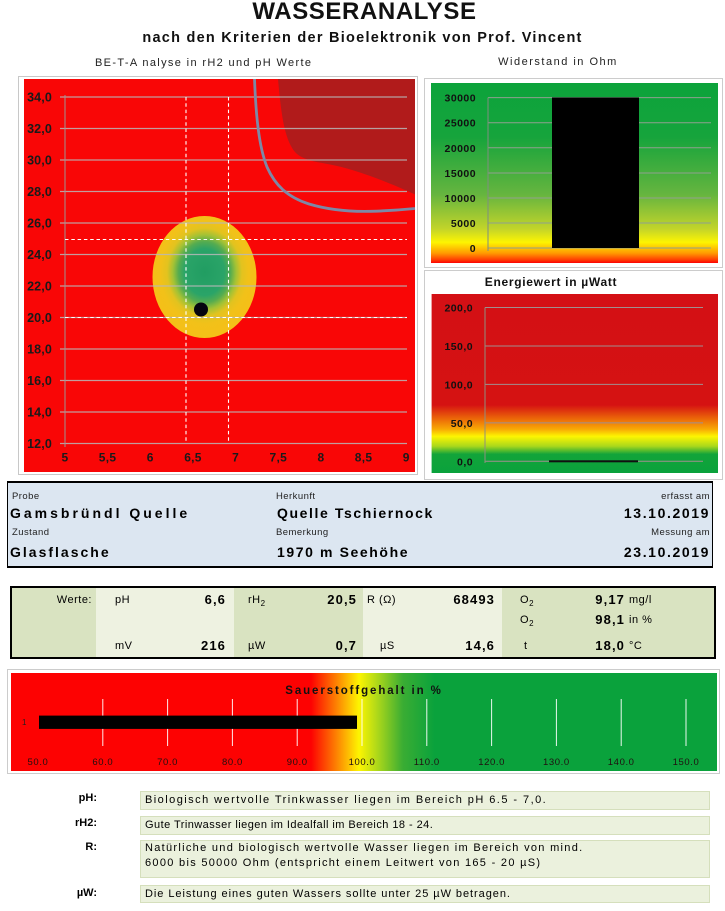  Describe the element at coordinates (621, 762) in the screenshot. I see `svg-text: 140.0` at that location.